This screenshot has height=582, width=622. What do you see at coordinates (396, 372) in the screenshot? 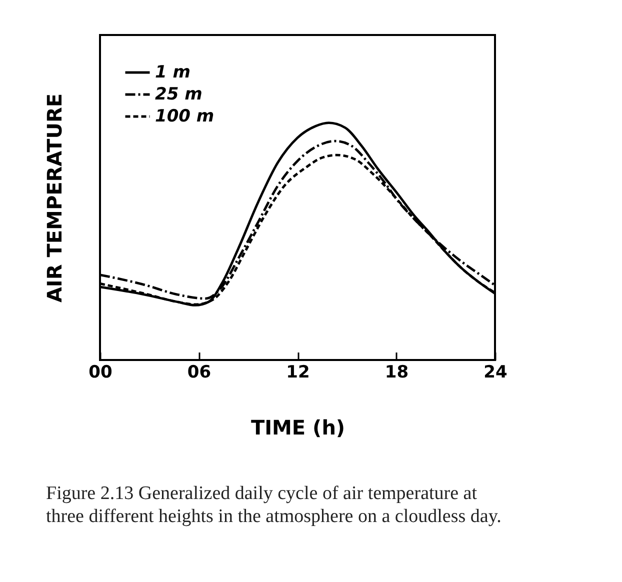
I see `x-tick-label: 18` at bounding box center [396, 372].